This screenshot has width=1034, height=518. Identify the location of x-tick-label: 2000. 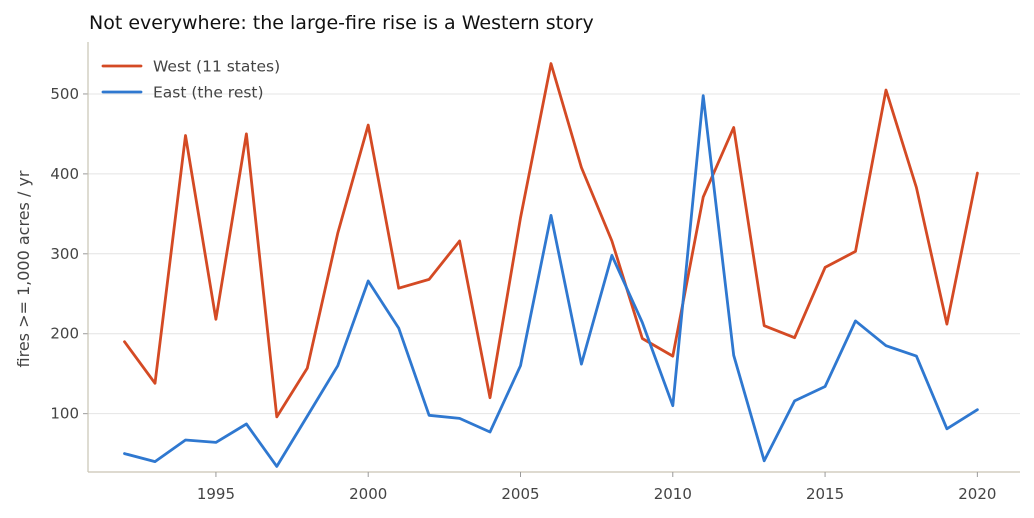
(368, 494).